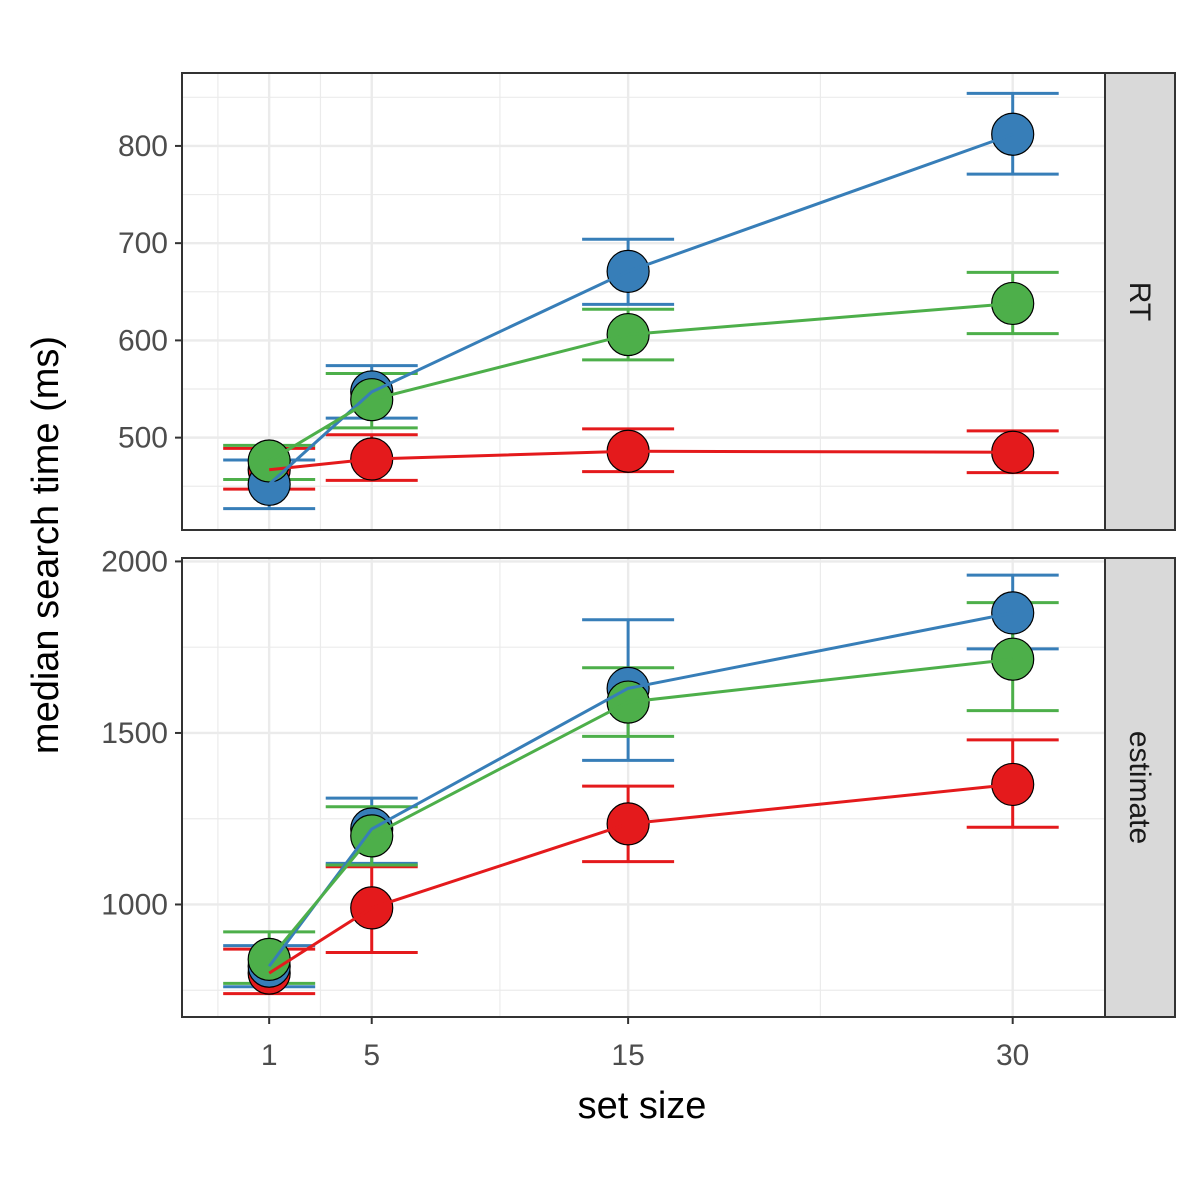  I want to click on facet-strip-label: RT, so click(1139, 301).